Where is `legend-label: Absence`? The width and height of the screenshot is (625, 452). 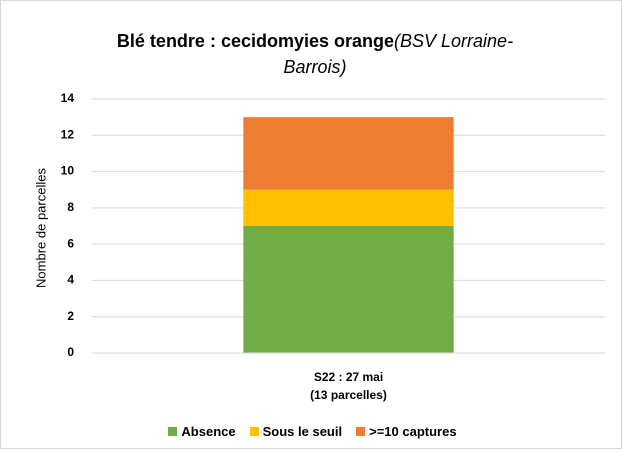 legend-label: Absence is located at coordinates (208, 431).